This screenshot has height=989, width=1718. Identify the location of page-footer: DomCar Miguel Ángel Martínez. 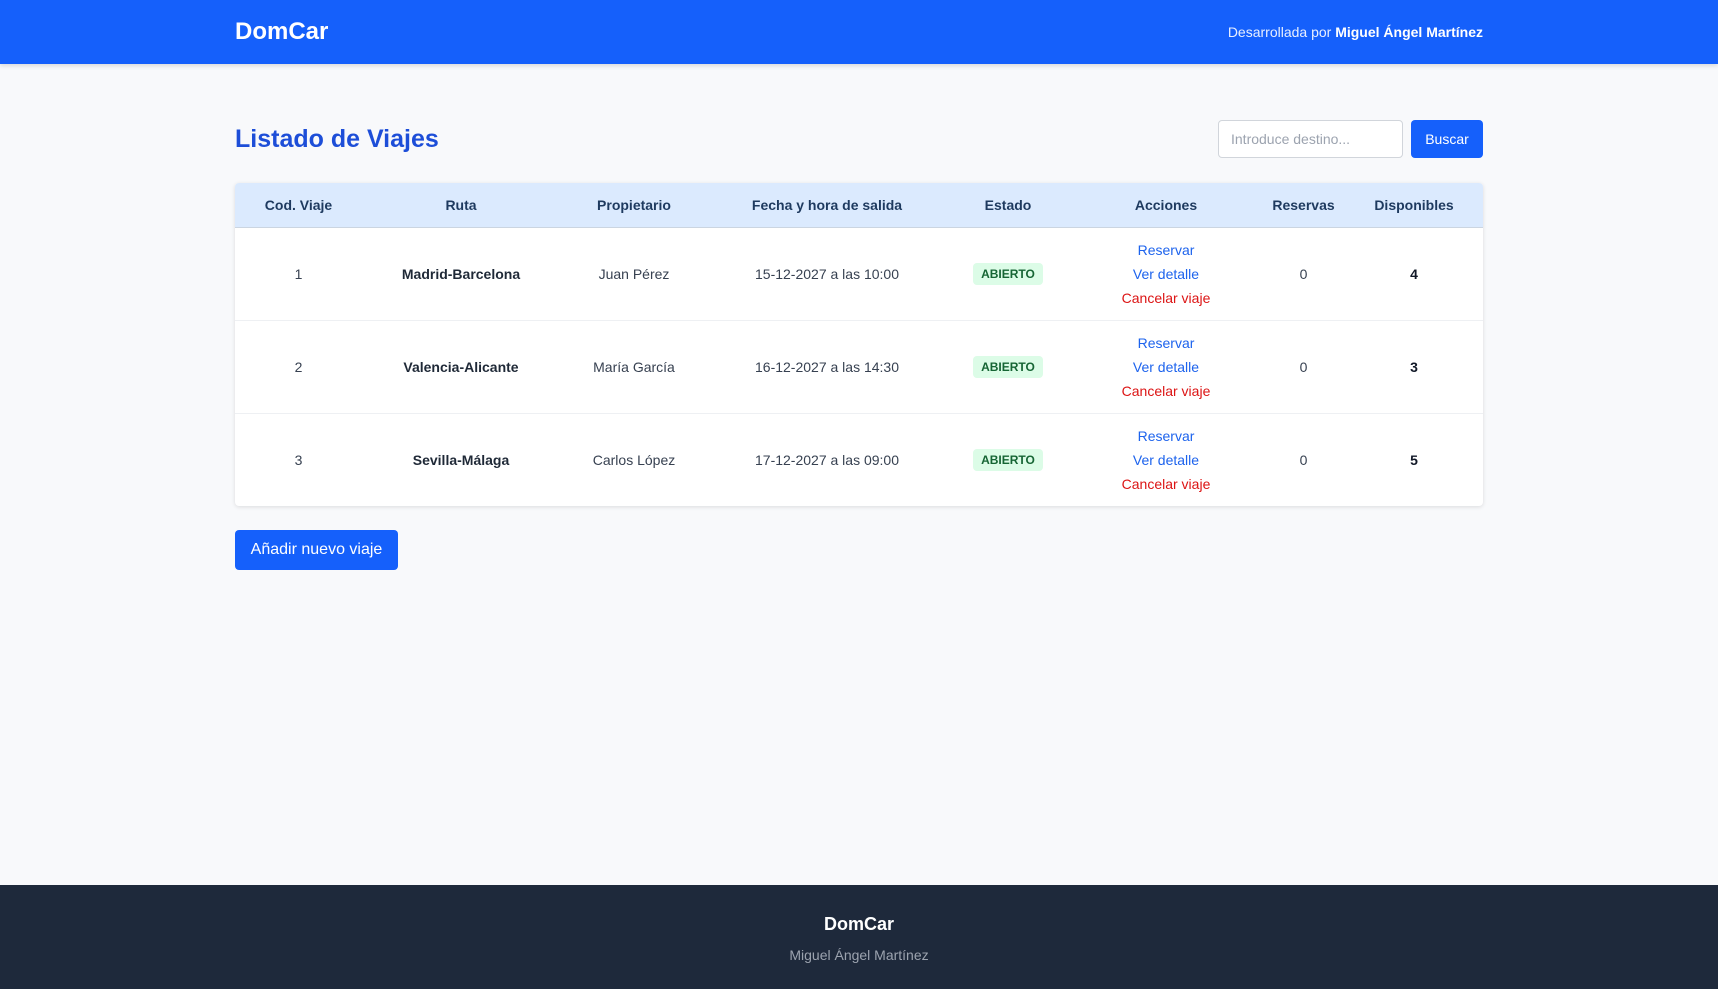
(859, 937).